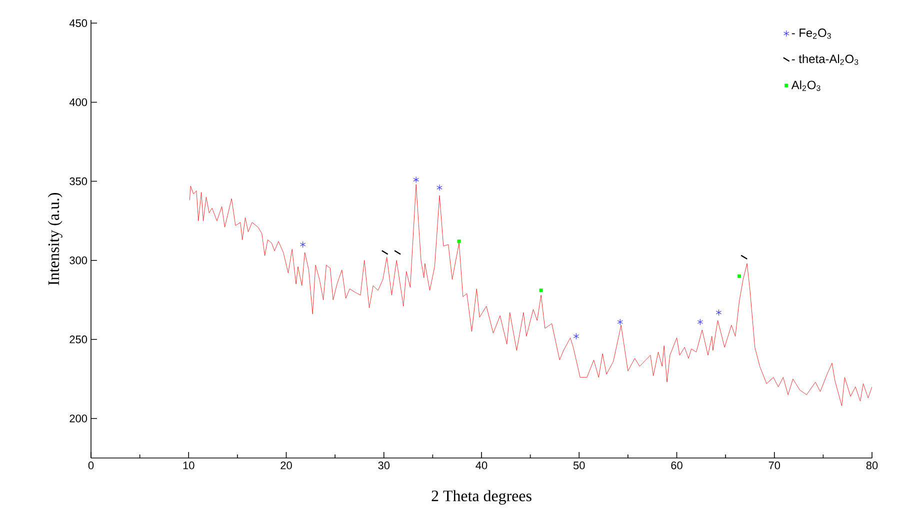  I want to click on x-tick-label: 30, so click(384, 466).